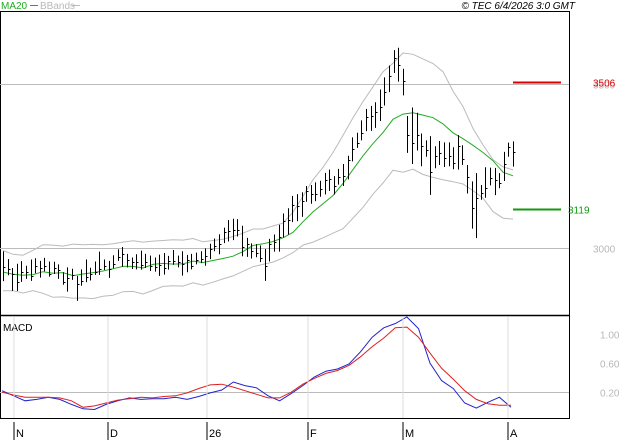  I want to click on legend-ma20: MA20, so click(14, 6).